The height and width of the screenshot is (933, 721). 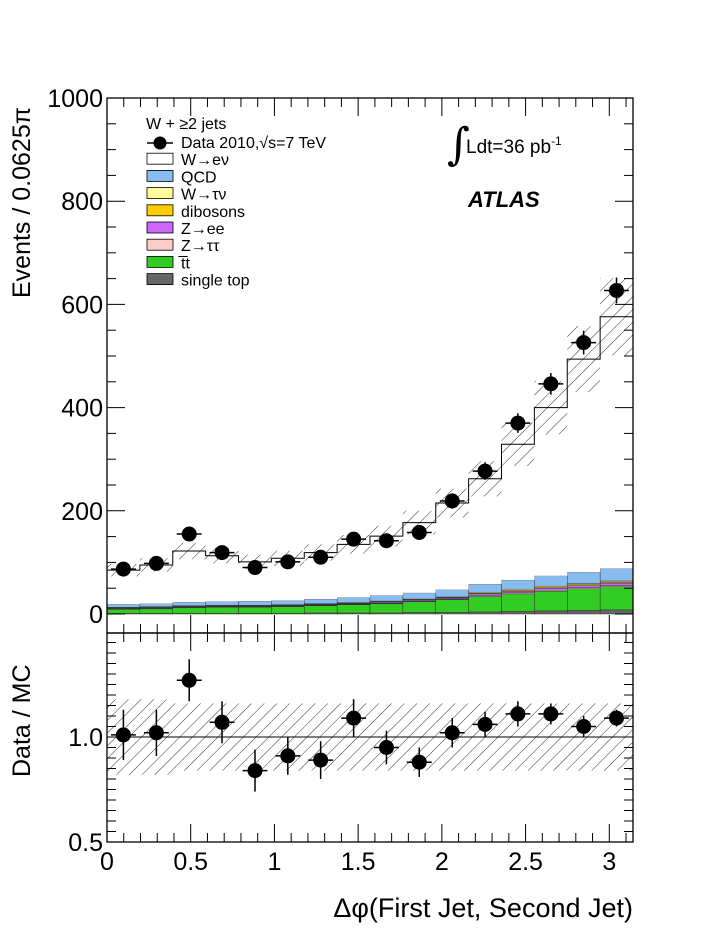 I want to click on top-ytick-label-1: 200, so click(x=82, y=512).